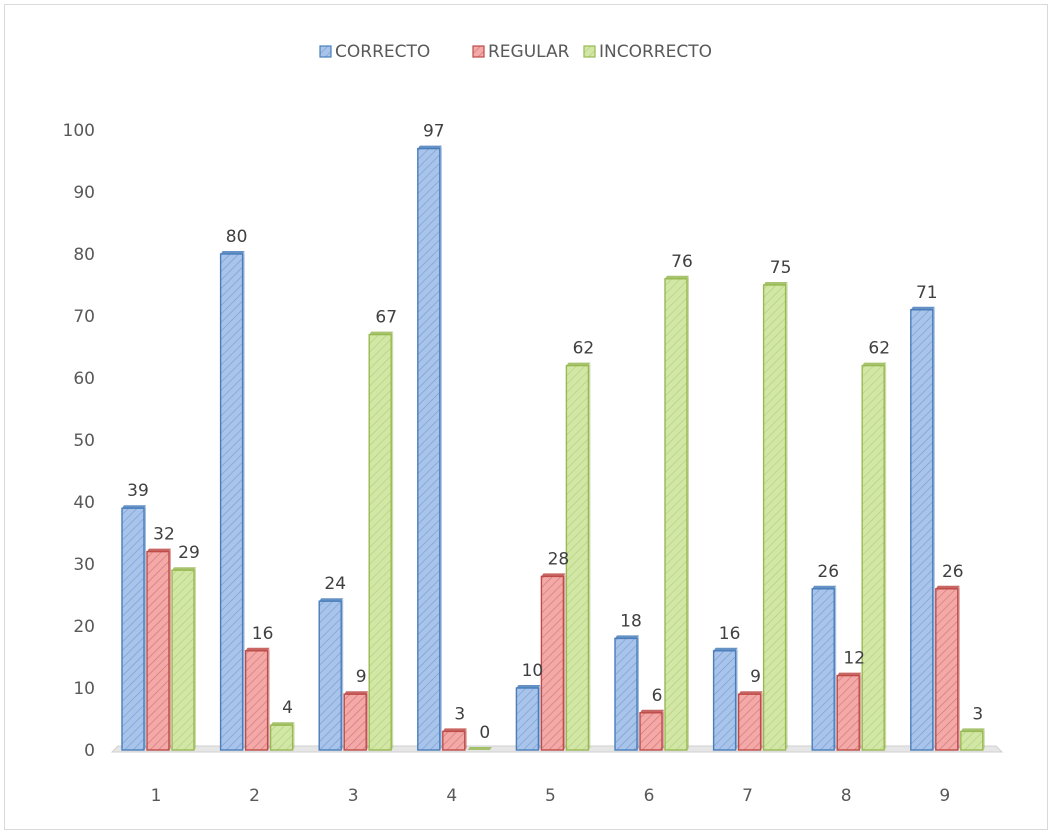 This screenshot has width=1054, height=834. Describe the element at coordinates (189, 553) in the screenshot. I see `data-label-incorrecto-1: 29` at that location.